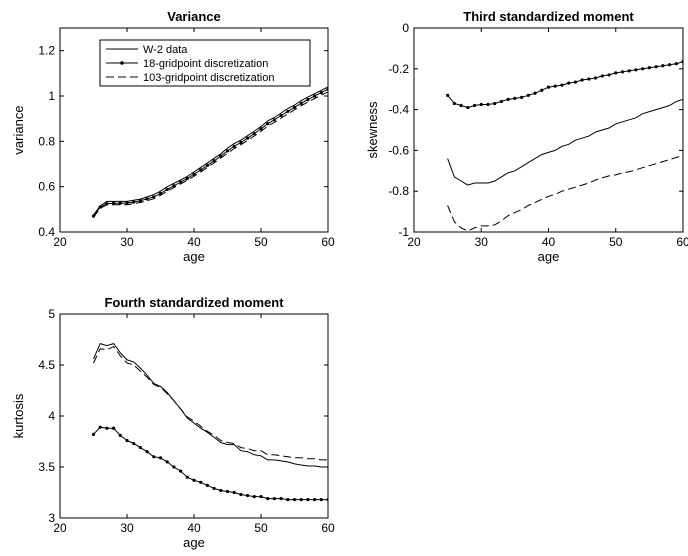 The image size is (688, 556). I want to click on kurtosis-ytick-label: 4, so click(51, 416).